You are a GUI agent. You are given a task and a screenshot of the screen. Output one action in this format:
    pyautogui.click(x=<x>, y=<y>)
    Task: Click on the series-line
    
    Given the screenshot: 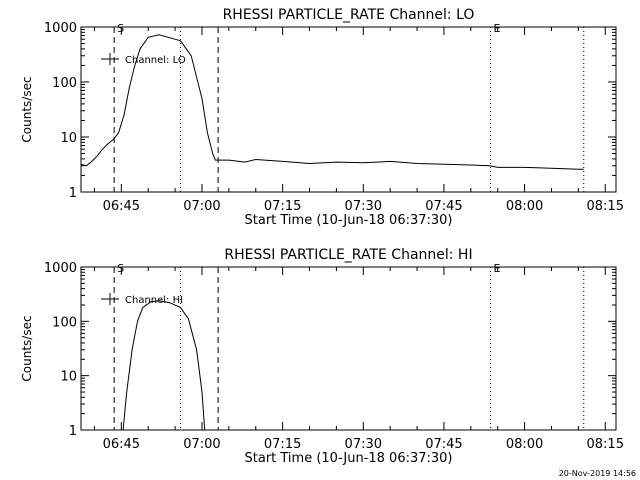 What is the action you would take?
    pyautogui.click(x=164, y=365)
    